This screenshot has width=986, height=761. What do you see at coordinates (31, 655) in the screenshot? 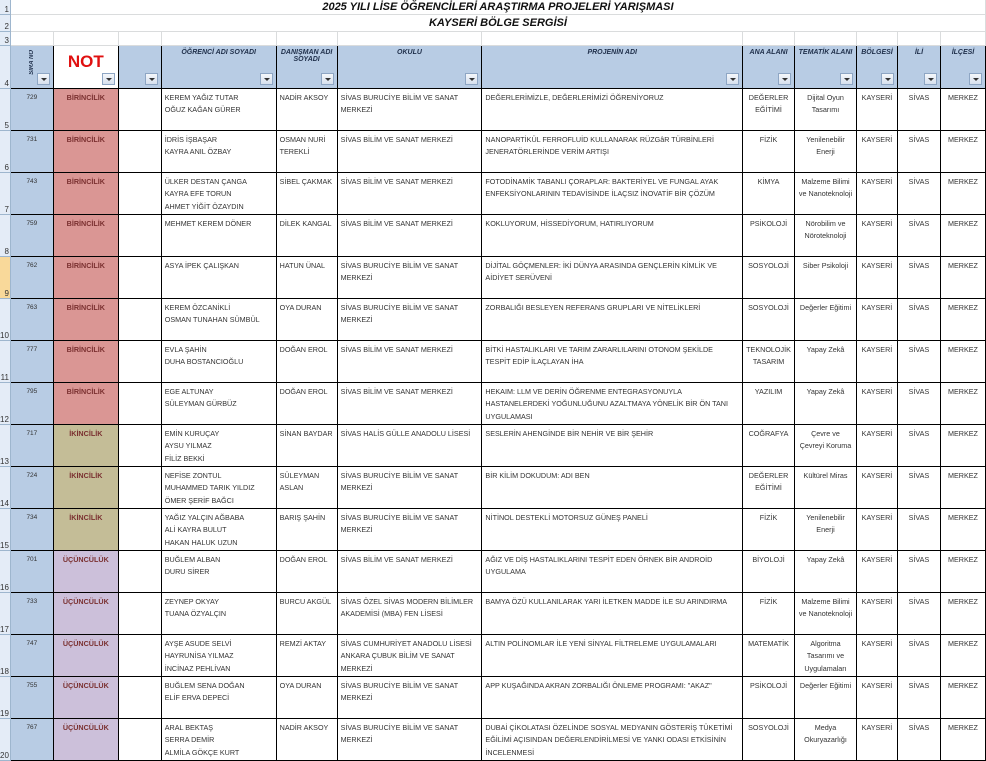
I see `sira-cell: 747` at bounding box center [31, 655].